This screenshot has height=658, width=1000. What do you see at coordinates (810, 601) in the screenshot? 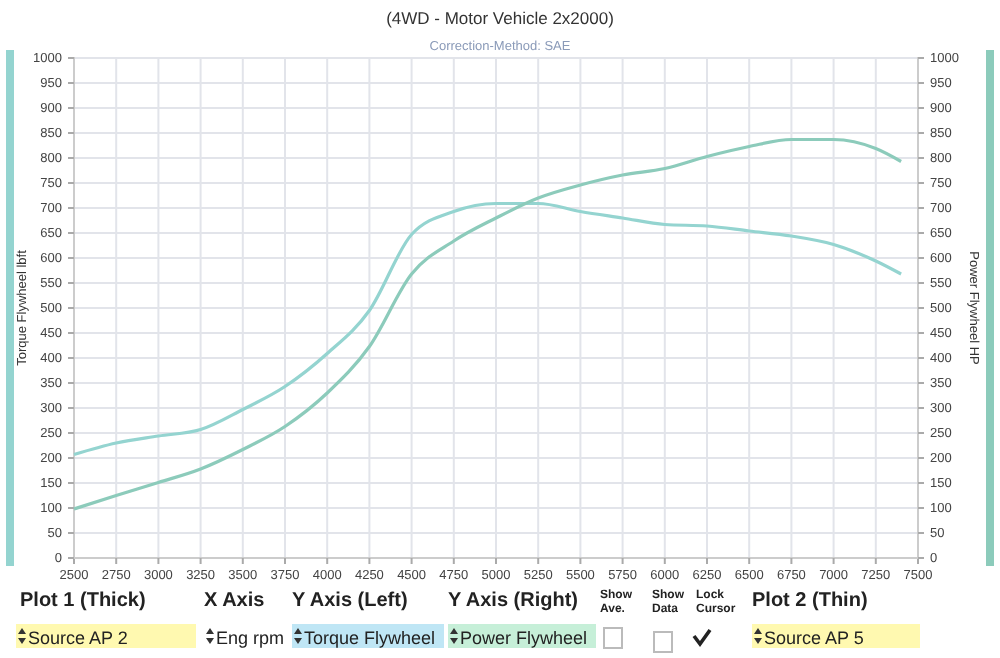
I see `text: Plot 2 (Thin)` at bounding box center [810, 601].